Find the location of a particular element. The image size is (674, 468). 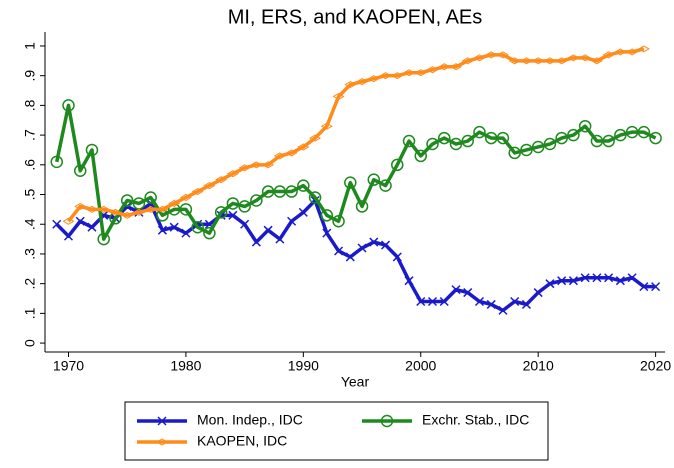

y-tick-label: .2 is located at coordinates (30, 284).